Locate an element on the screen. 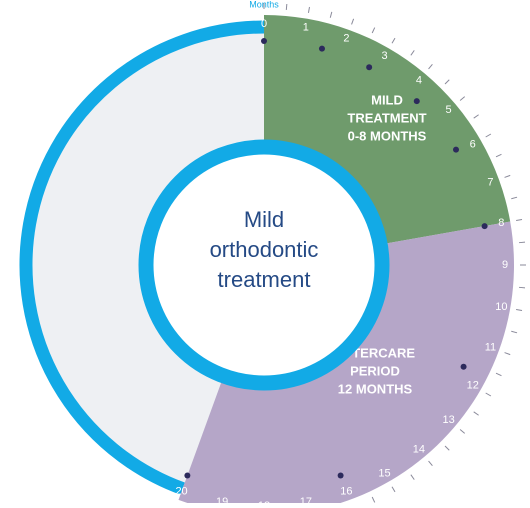 This screenshot has height=508, width=530. tick-label: 17 is located at coordinates (306, 499).